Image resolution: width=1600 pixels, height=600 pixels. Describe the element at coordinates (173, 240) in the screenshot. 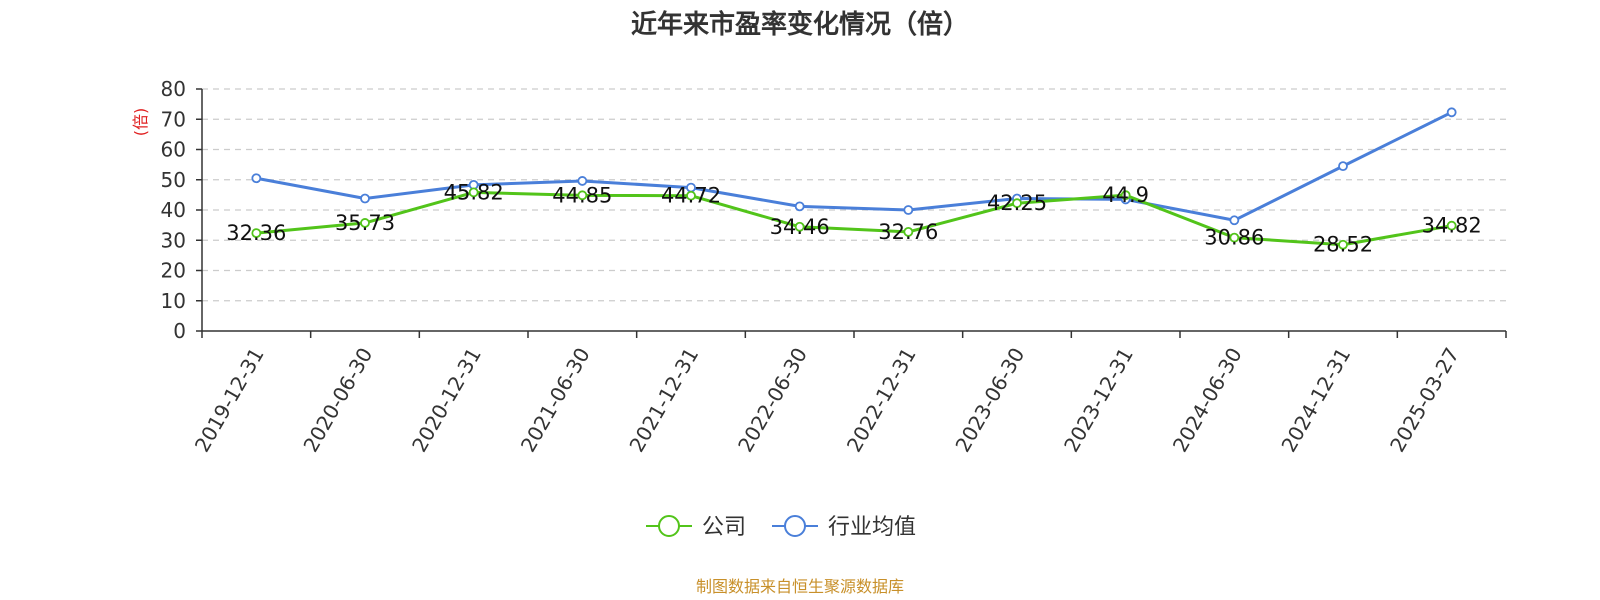

I see `y-tick-label: 30` at that location.